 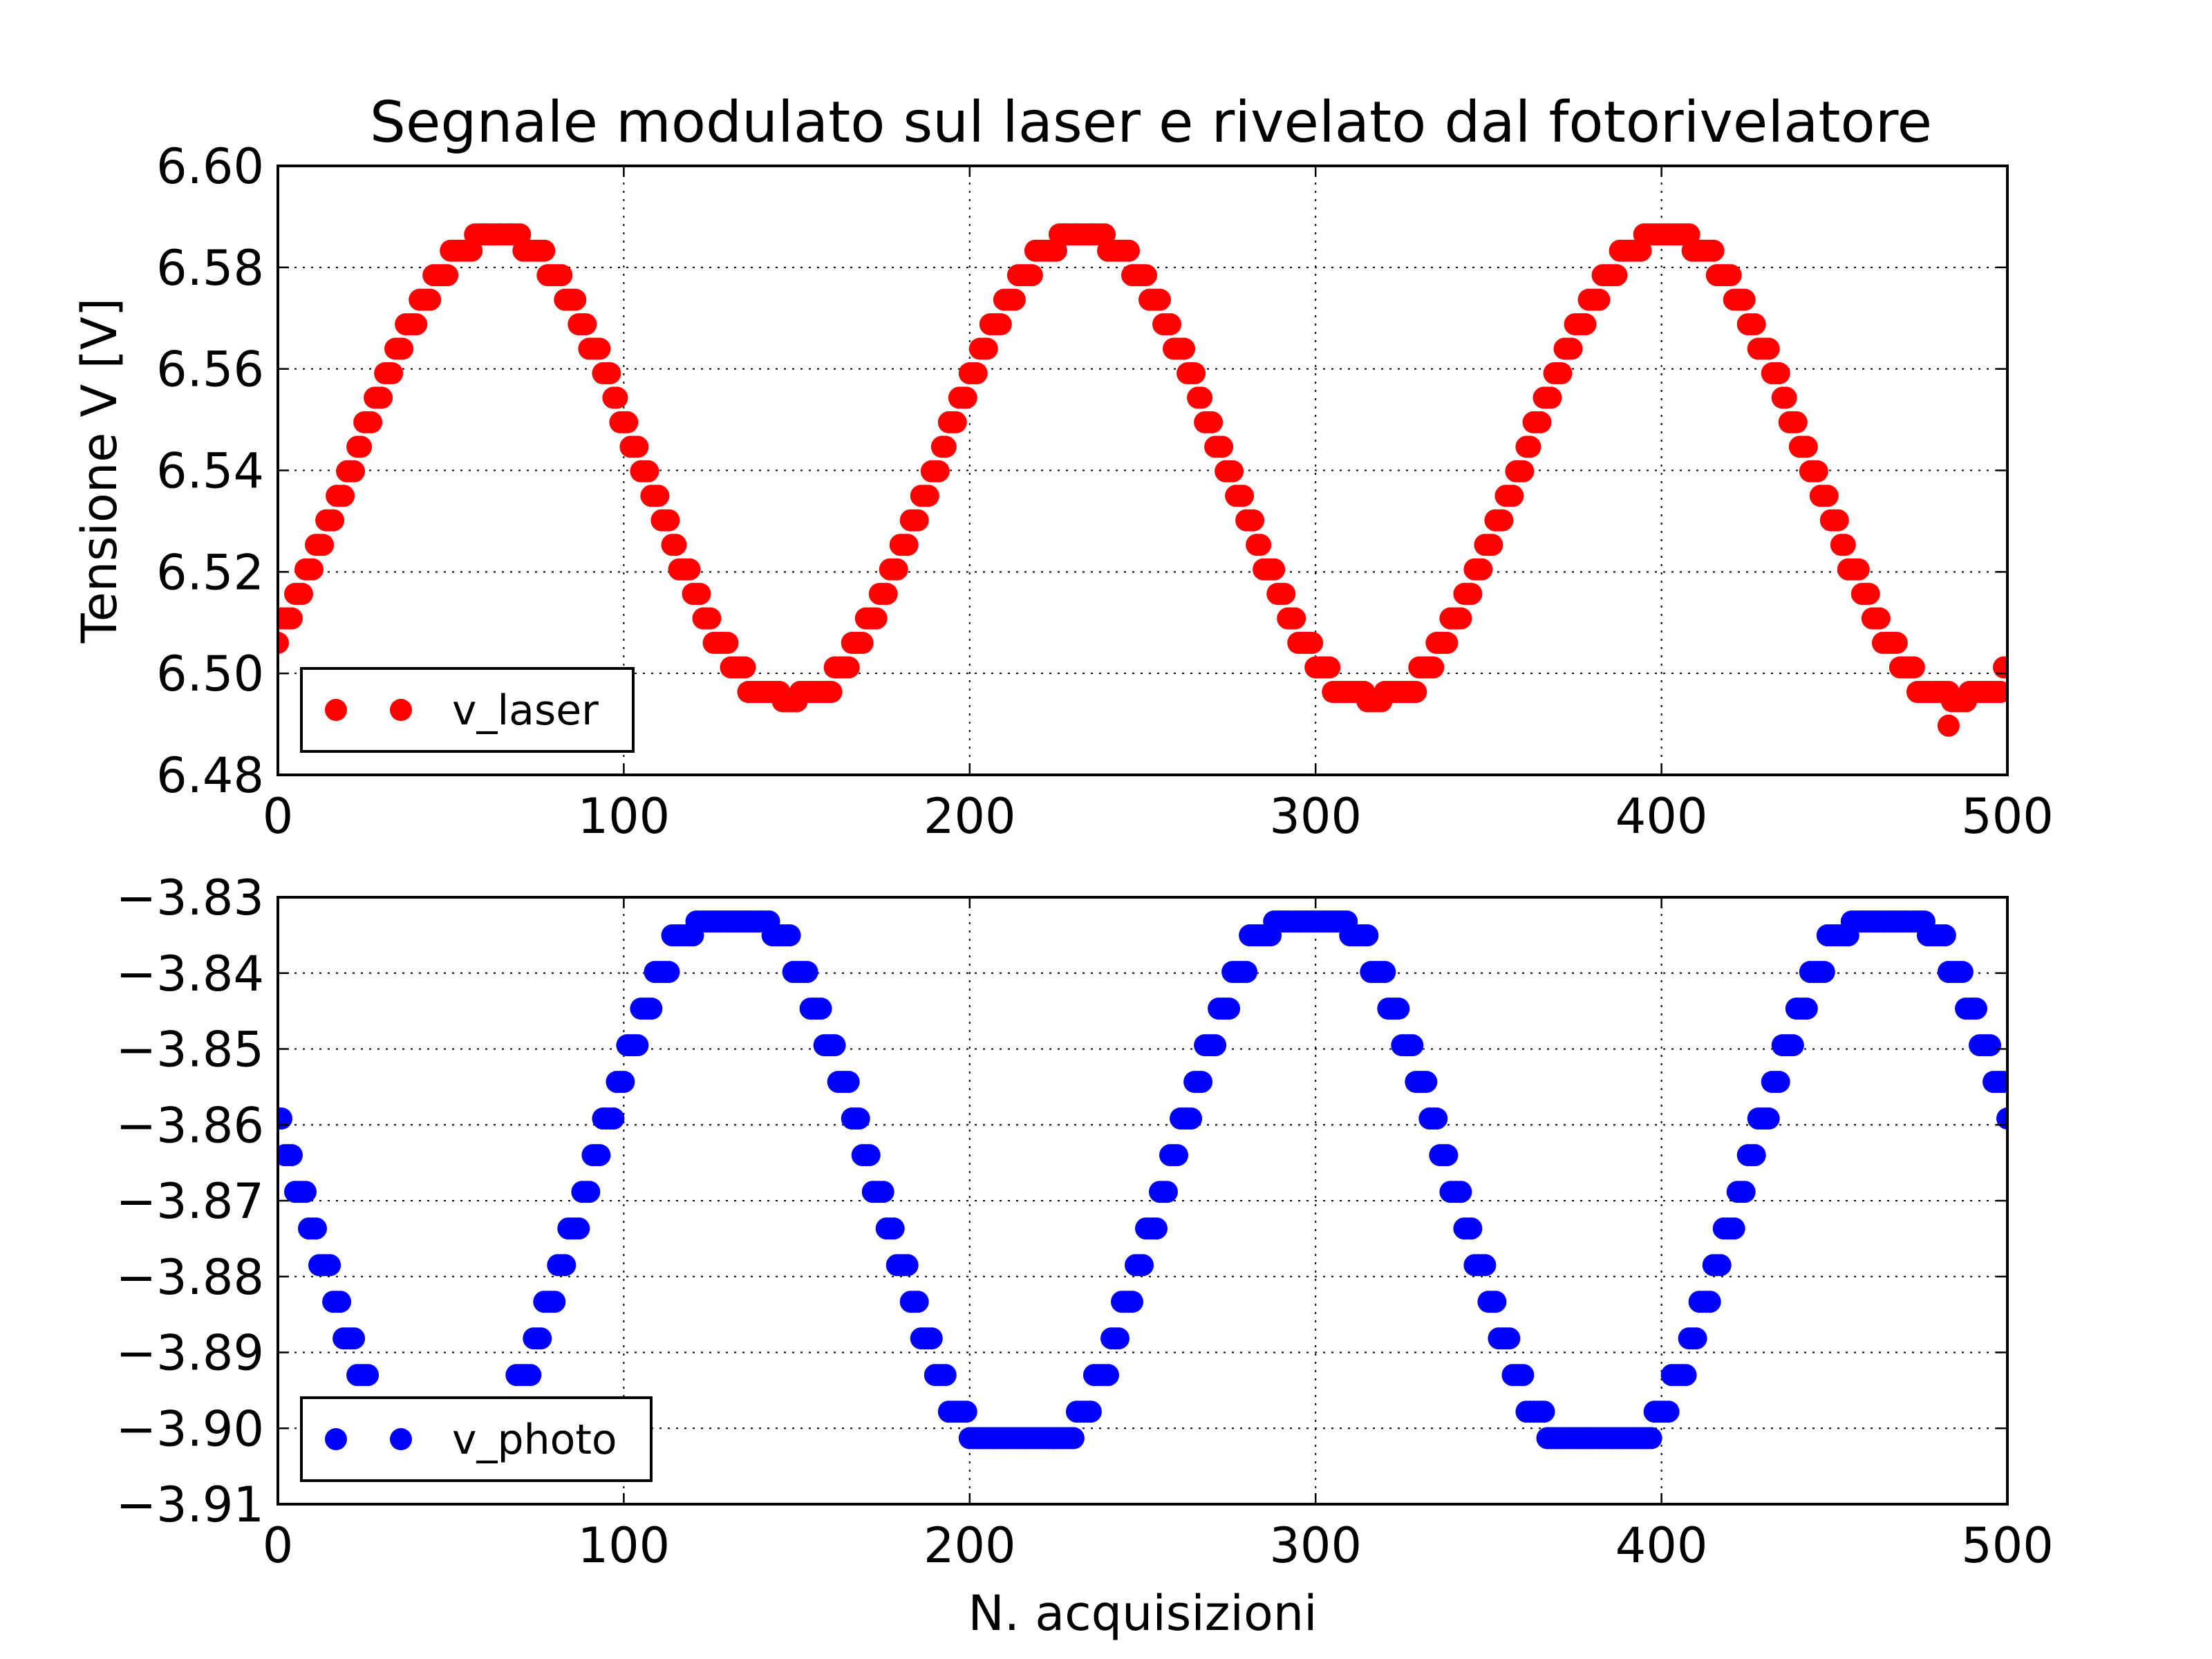 What do you see at coordinates (210, 674) in the screenshot?
I see `y-tick-label: 6.50` at bounding box center [210, 674].